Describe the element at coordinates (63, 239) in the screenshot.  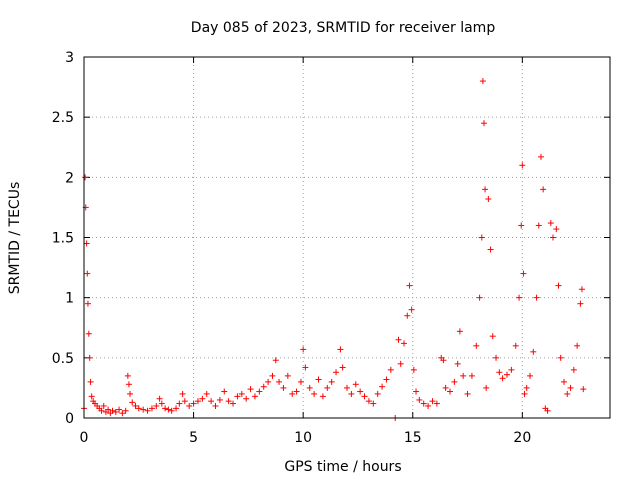
I see `y-tick-label: 1.5` at that location.